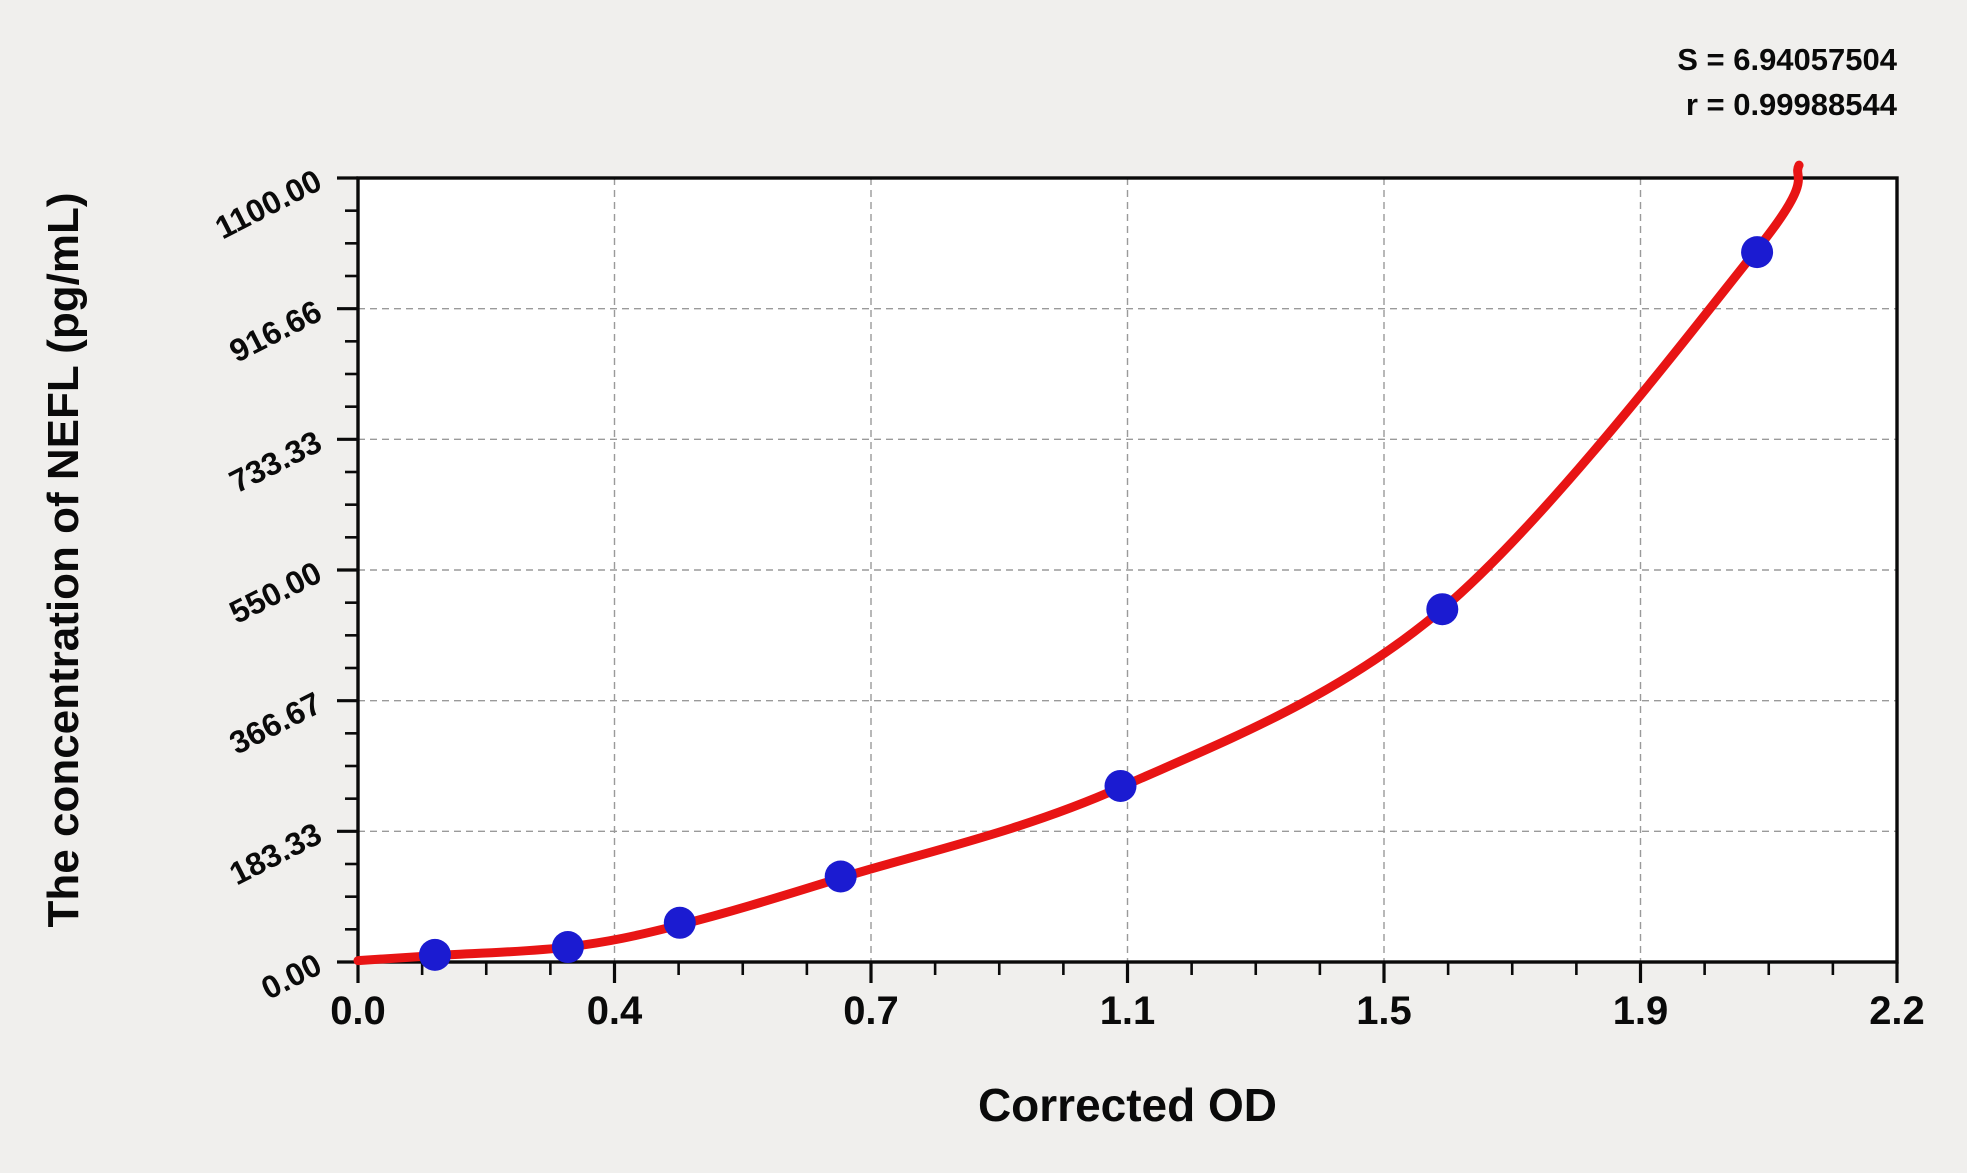 This screenshot has height=1173, width=1967. Describe the element at coordinates (276, 723) in the screenshot. I see `y-tick-label: 366.67` at that location.